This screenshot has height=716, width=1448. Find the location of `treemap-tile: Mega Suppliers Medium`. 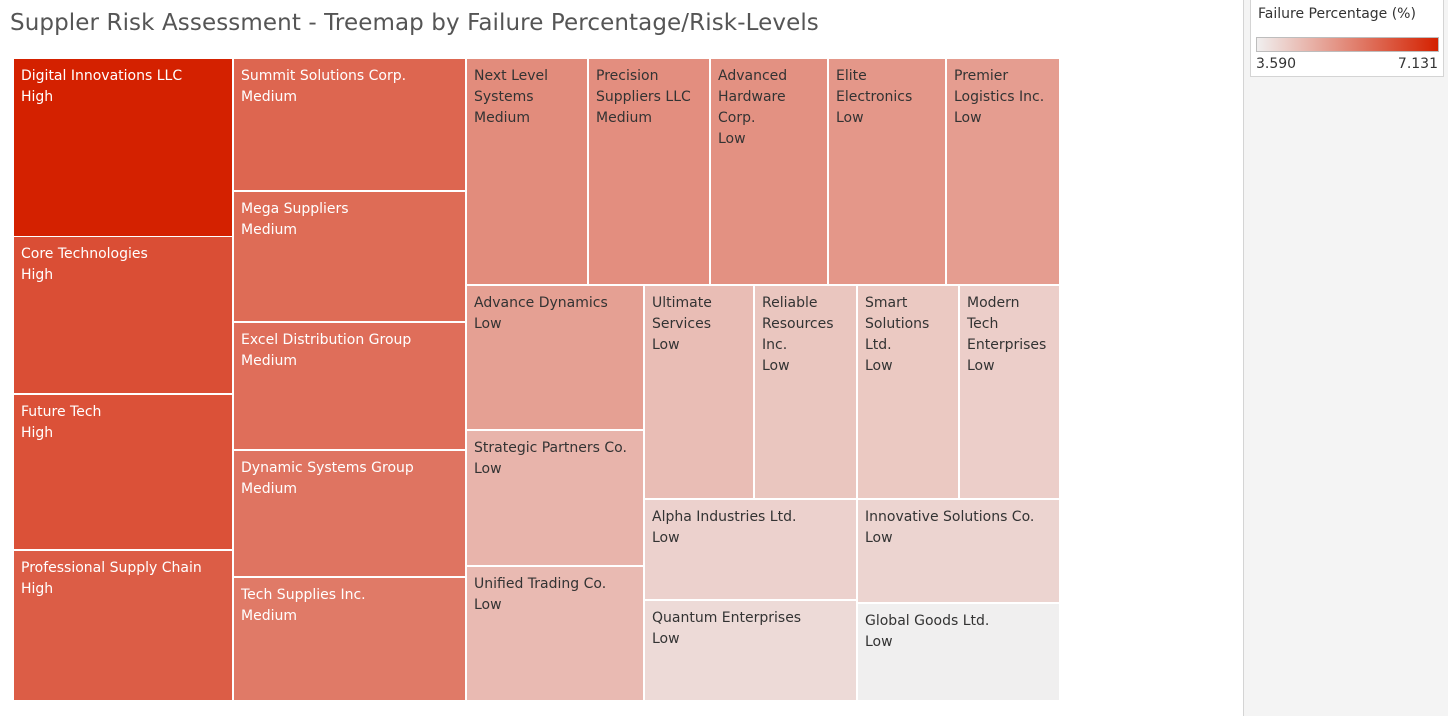

treemap-tile: Mega Suppliers Medium is located at coordinates (349, 256).